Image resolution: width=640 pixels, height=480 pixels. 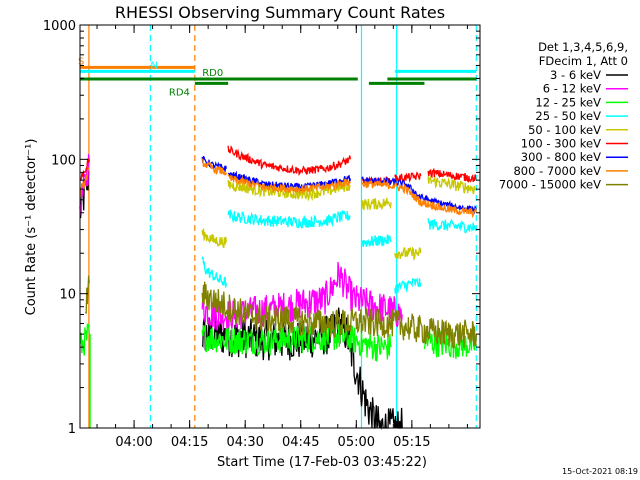 What do you see at coordinates (244, 442) in the screenshot?
I see `x-tick-label-2: 04:30` at bounding box center [244, 442].